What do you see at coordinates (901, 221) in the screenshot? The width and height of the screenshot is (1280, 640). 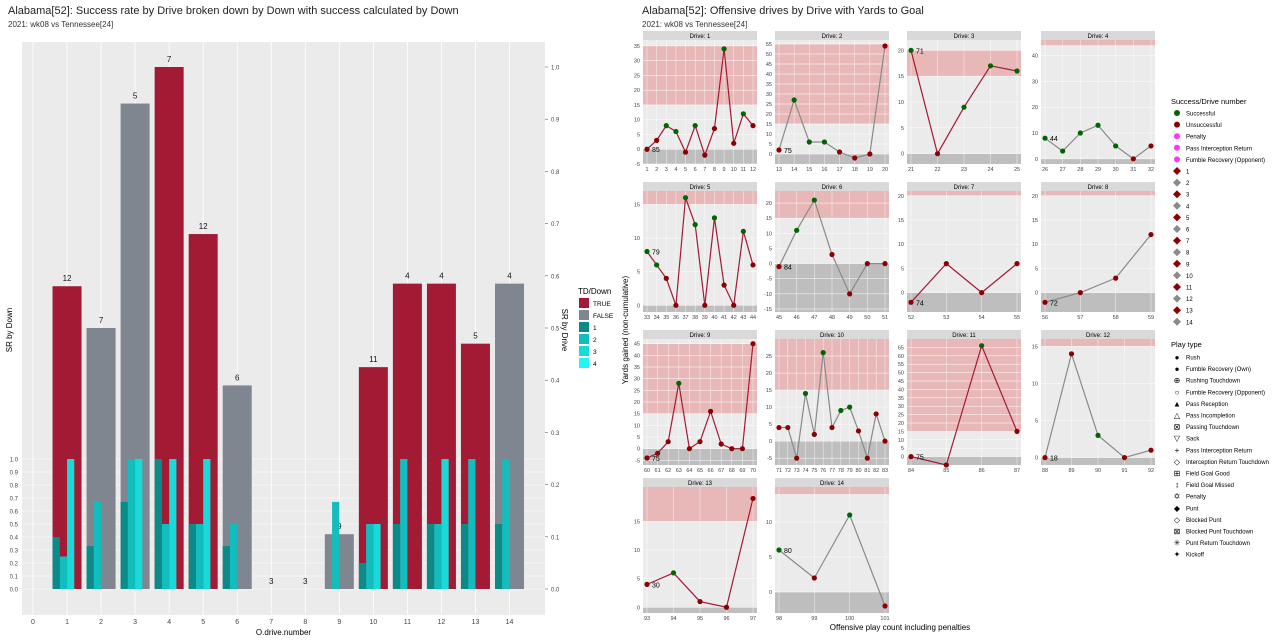 I see `panel-y-tick: 15` at bounding box center [901, 221].